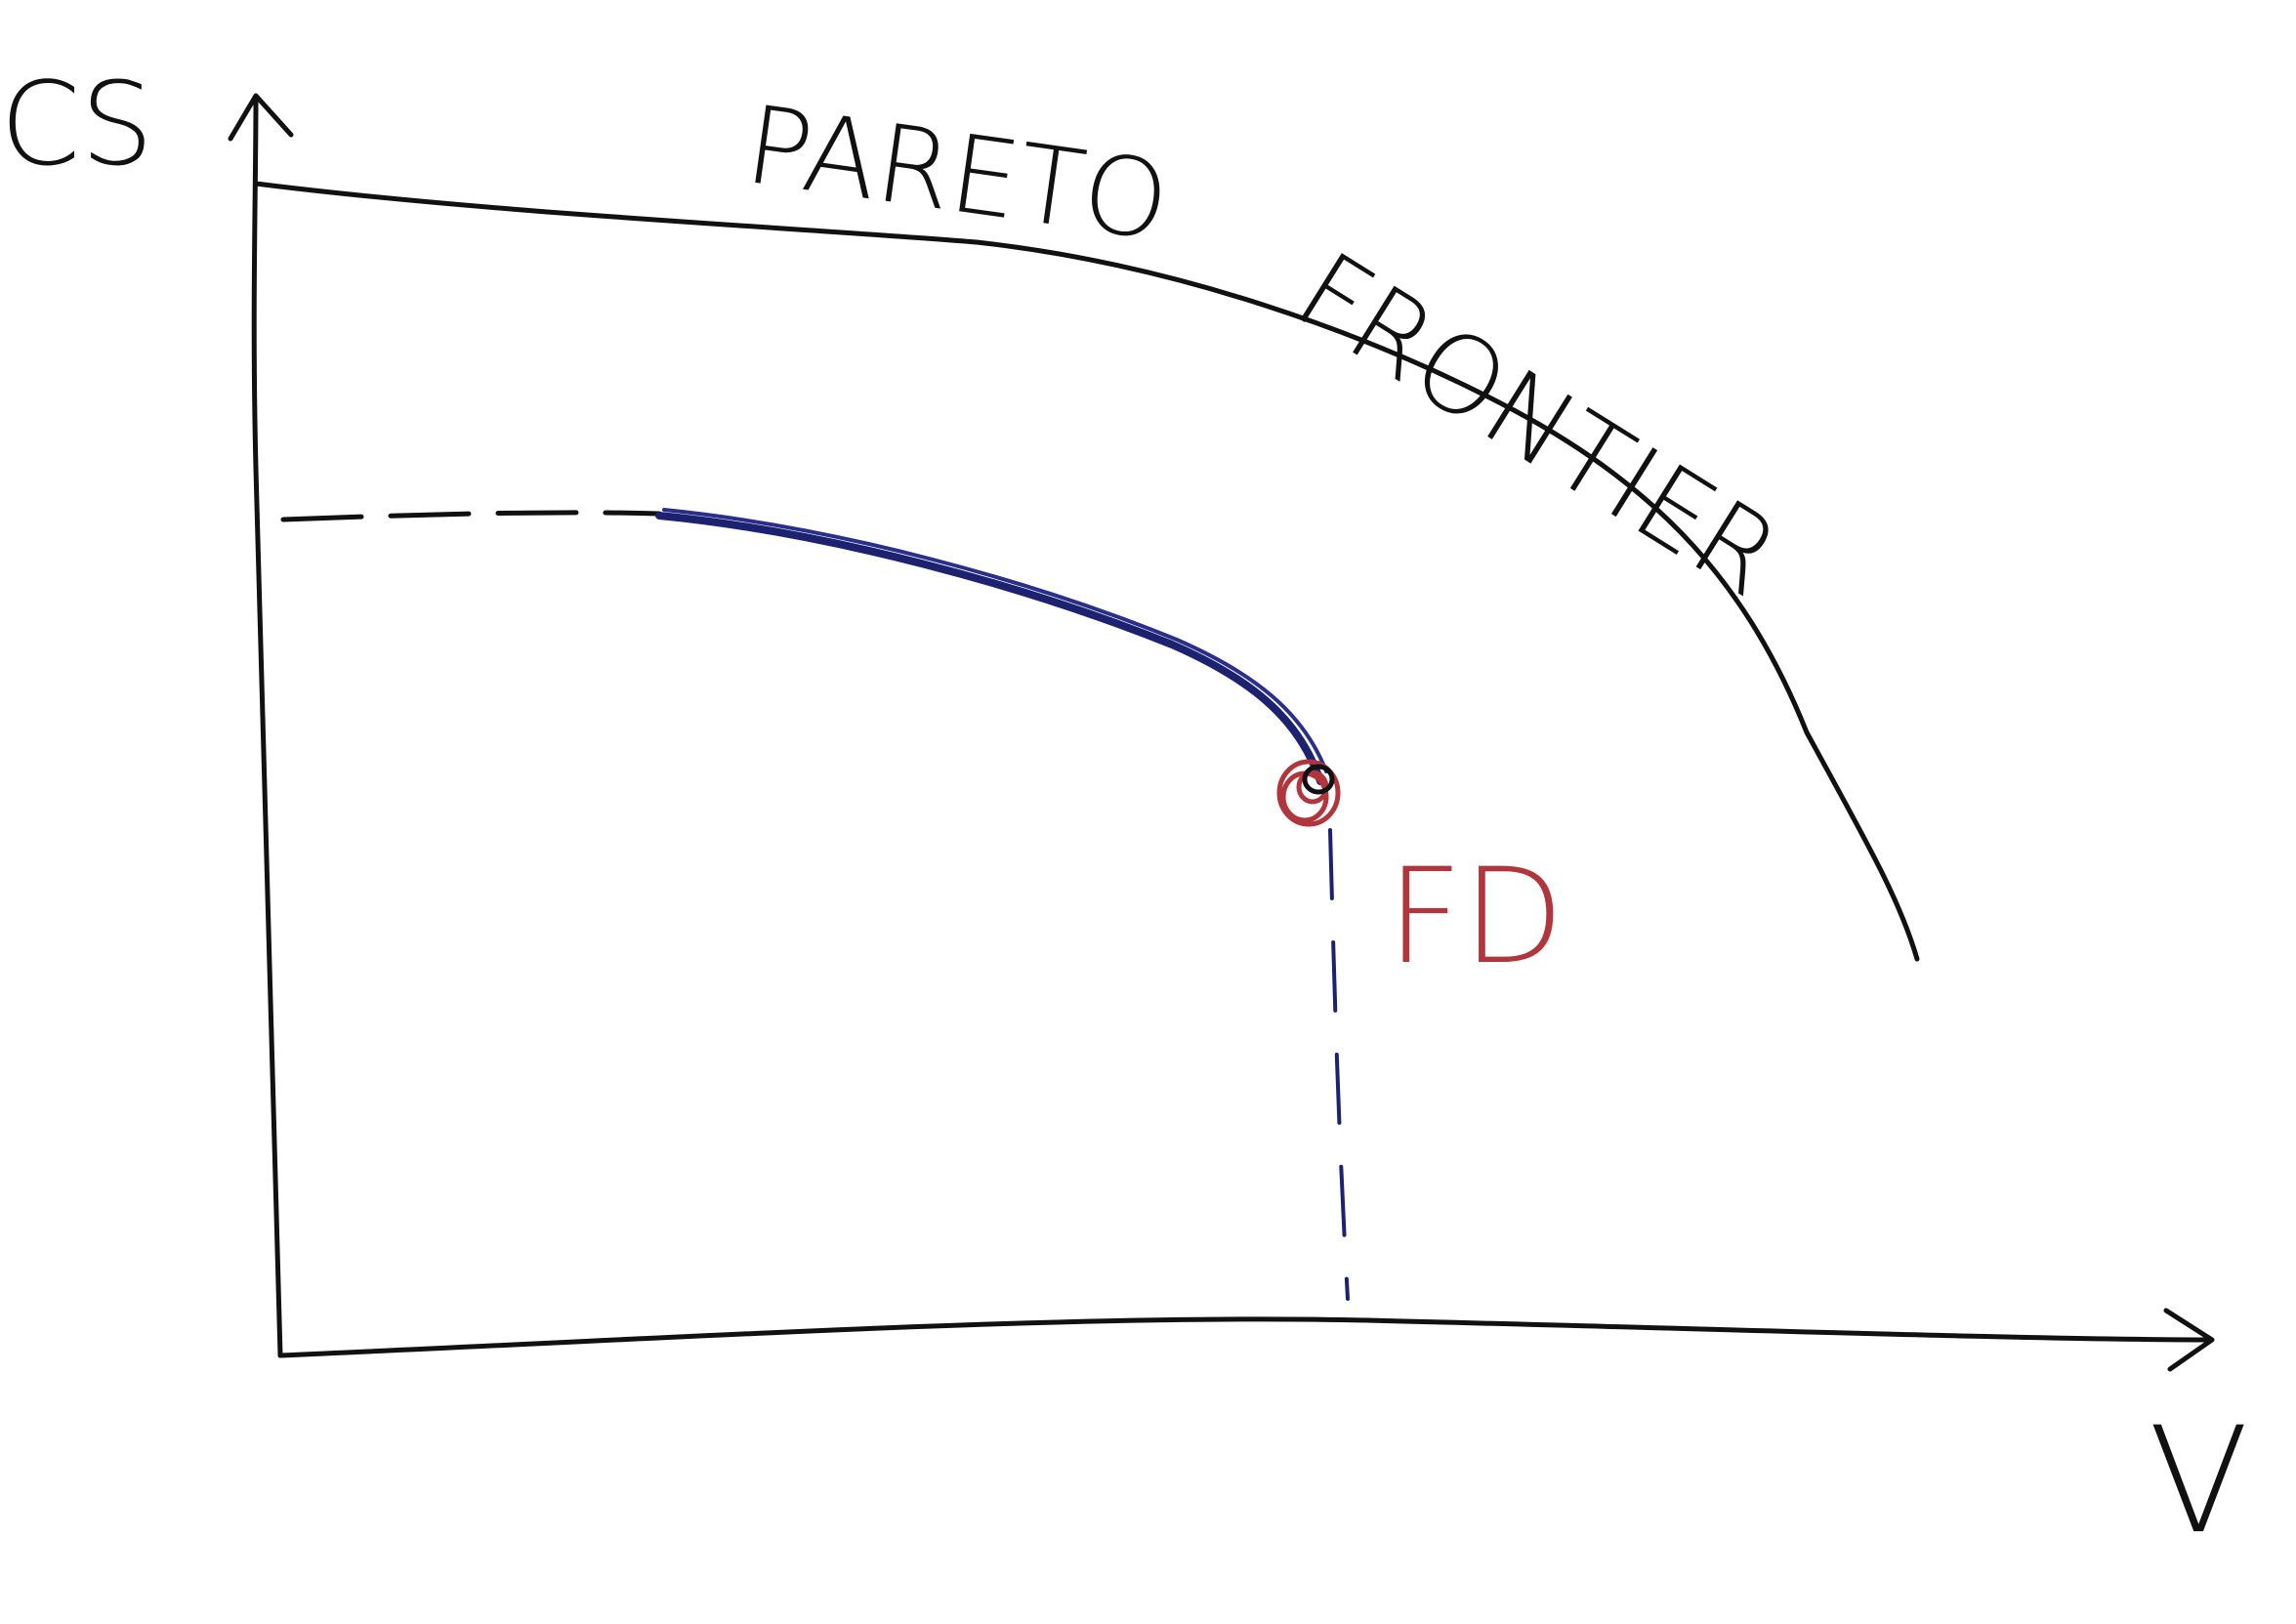 The image size is (2296, 1624). I want to click on y-axis-label: CS, so click(76, 124).